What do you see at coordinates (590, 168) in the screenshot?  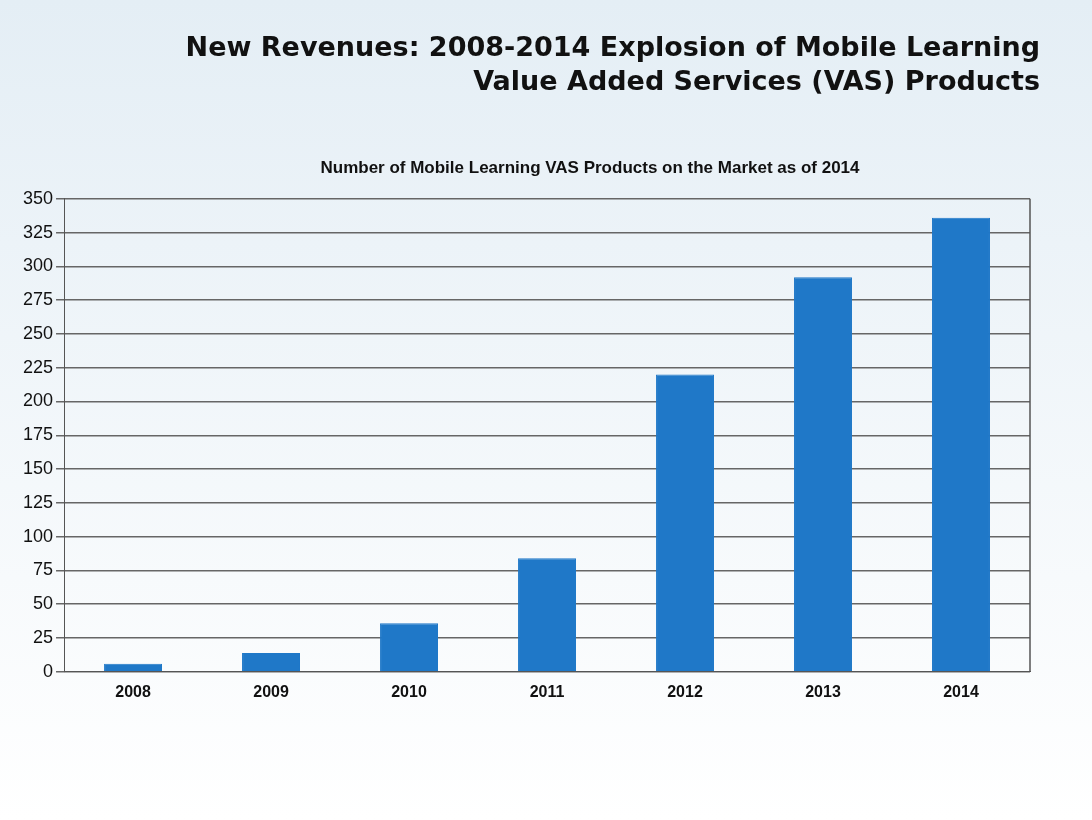 I see `chart-subtitle: Number of Mobile Learning VAS Products on the Market as of 2014` at bounding box center [590, 168].